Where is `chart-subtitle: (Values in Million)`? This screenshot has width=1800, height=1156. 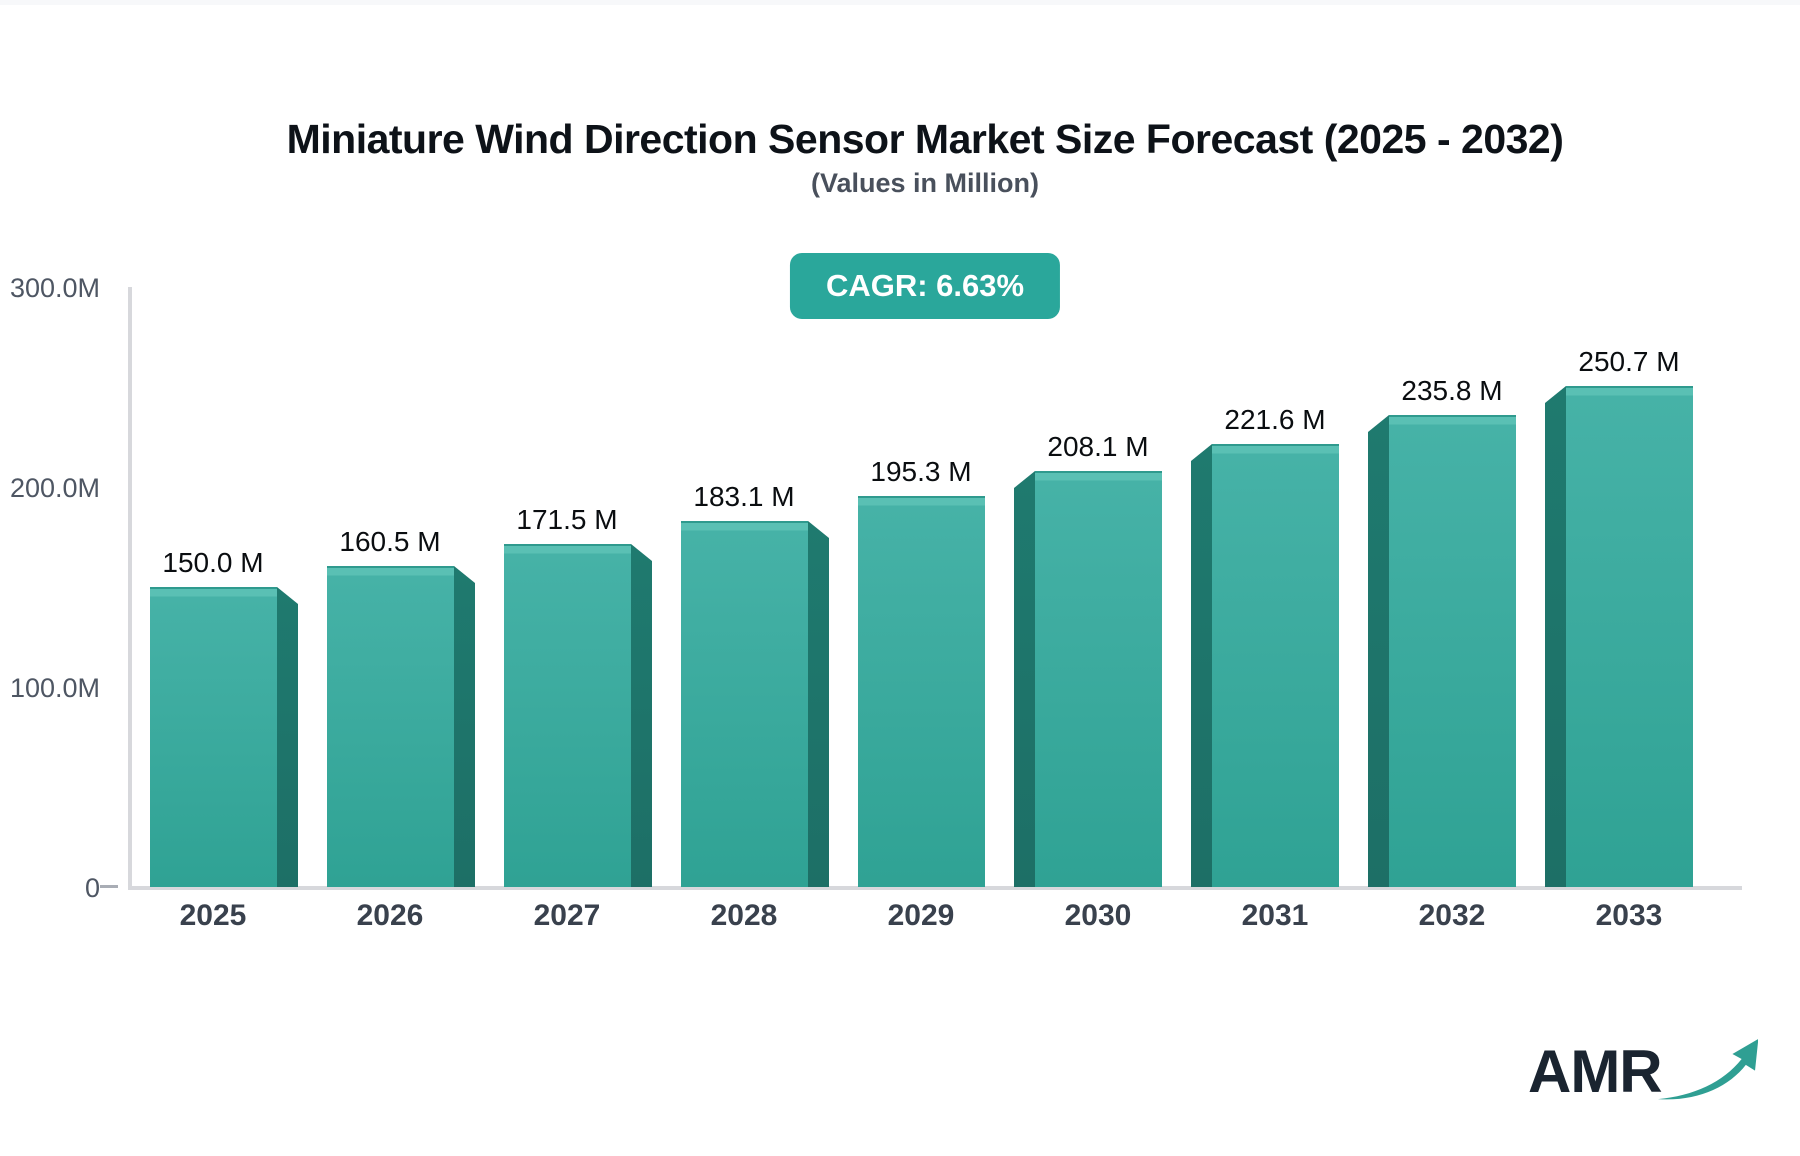 chart-subtitle: (Values in Million) is located at coordinates (925, 183).